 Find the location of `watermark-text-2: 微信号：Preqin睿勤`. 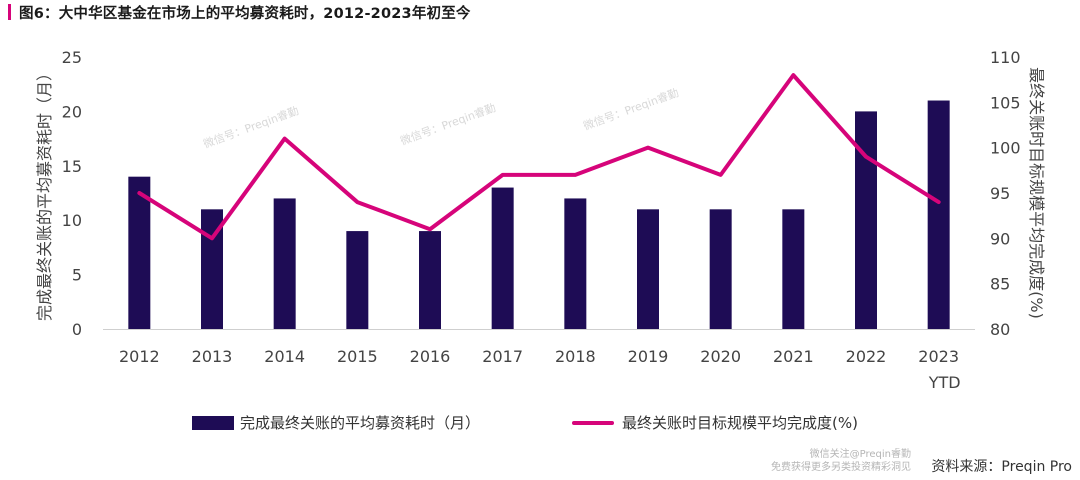

watermark-text-2: 微信号：Preqin睿勤 is located at coordinates (447, 124).